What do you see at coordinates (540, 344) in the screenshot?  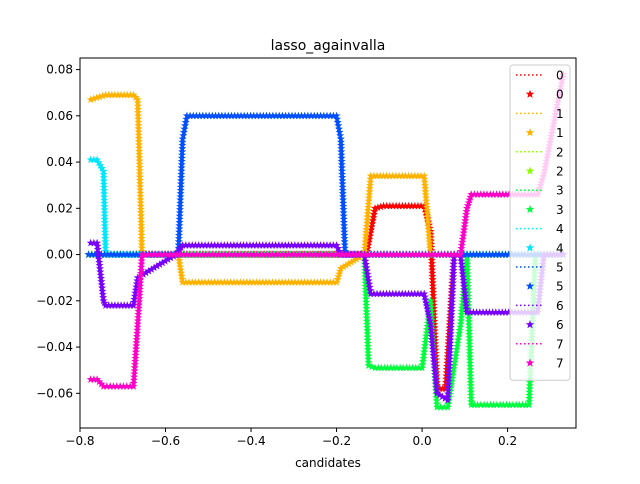 I see `legend-entry: 7` at bounding box center [540, 344].